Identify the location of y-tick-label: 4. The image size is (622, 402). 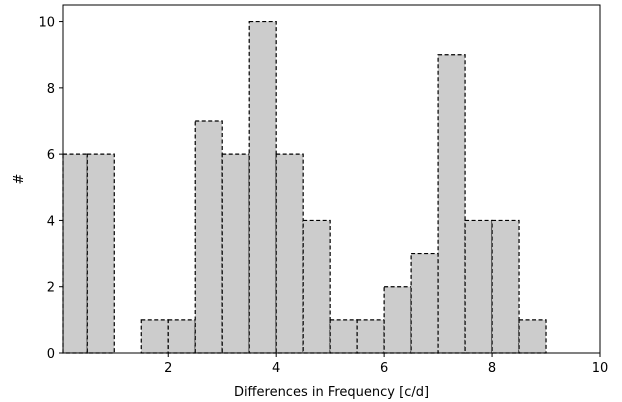
(51, 221).